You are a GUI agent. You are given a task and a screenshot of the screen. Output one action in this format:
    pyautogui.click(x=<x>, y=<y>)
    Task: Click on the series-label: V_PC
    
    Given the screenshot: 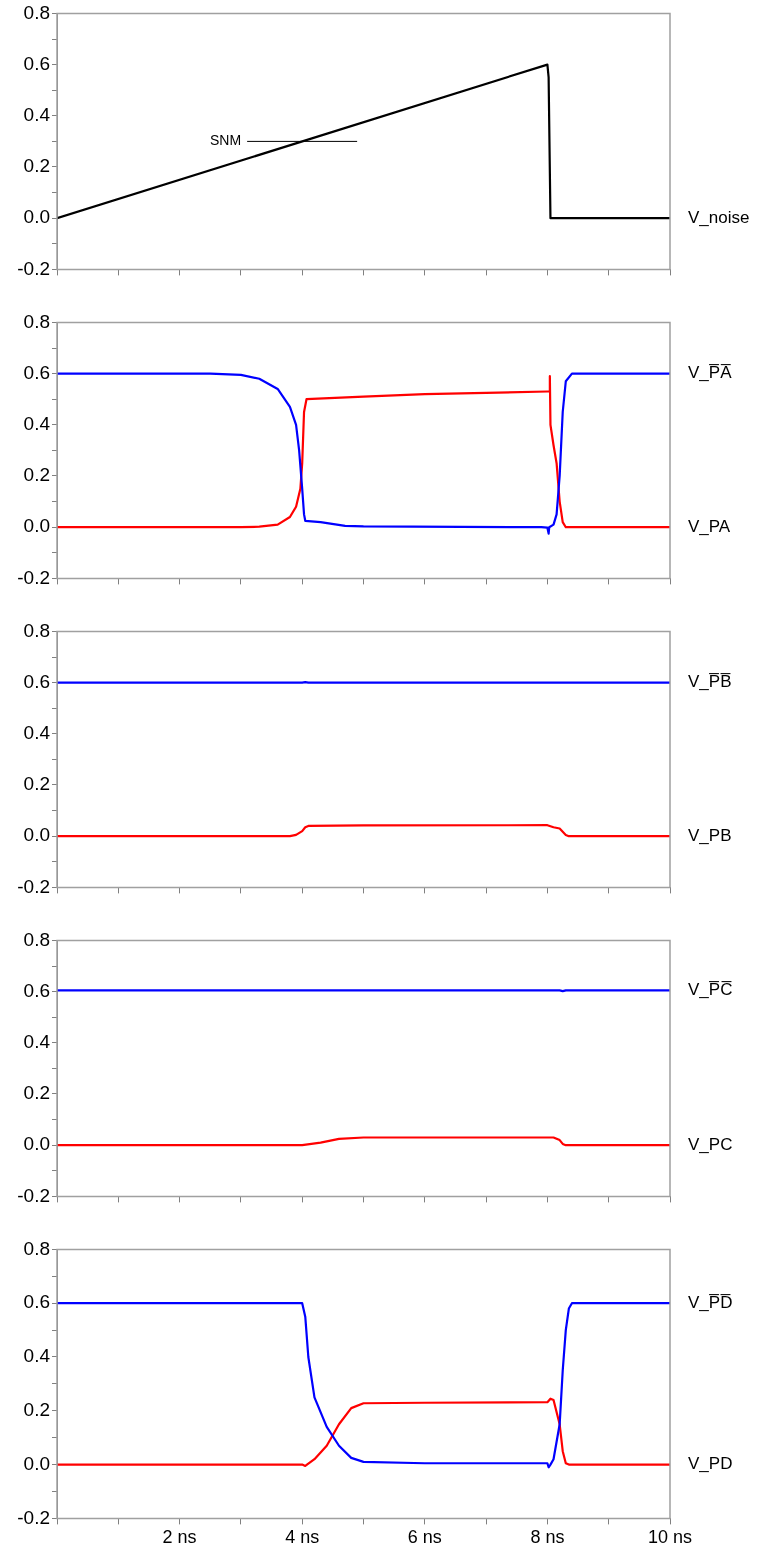 What is the action you would take?
    pyautogui.click(x=710, y=1144)
    